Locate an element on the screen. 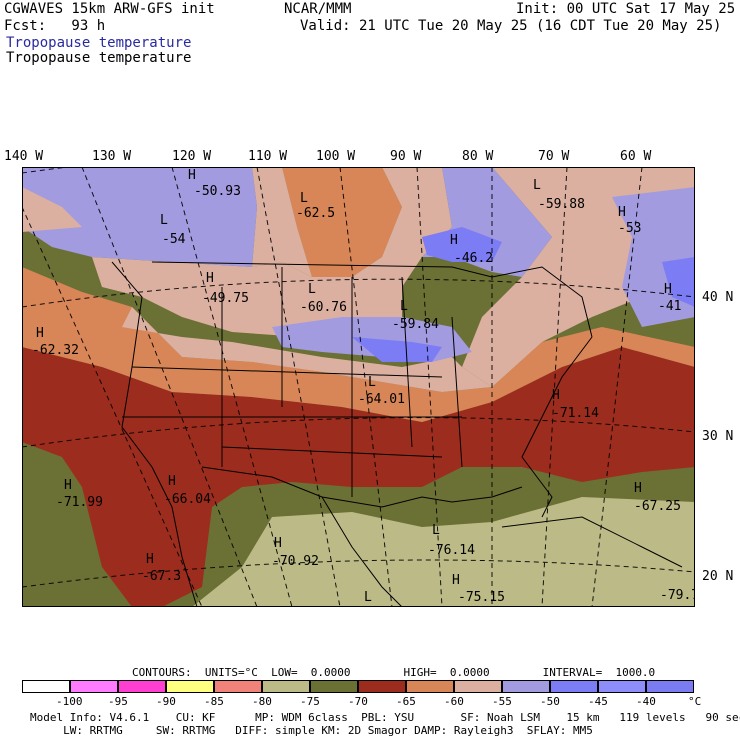 The image size is (740, 740). map-marker-value: -79.7 is located at coordinates (677, 595).